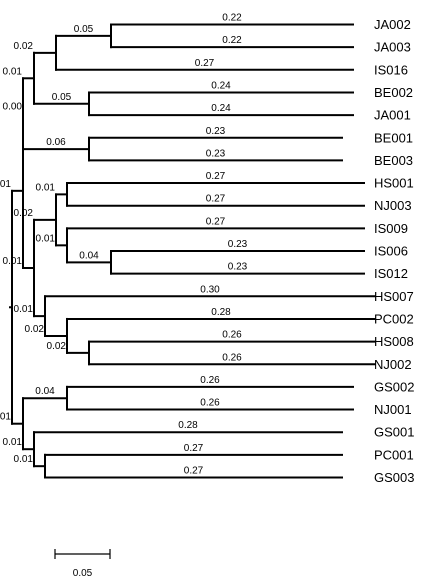  Describe the element at coordinates (393, 137) in the screenshot. I see `taxon-label: BE001` at that location.